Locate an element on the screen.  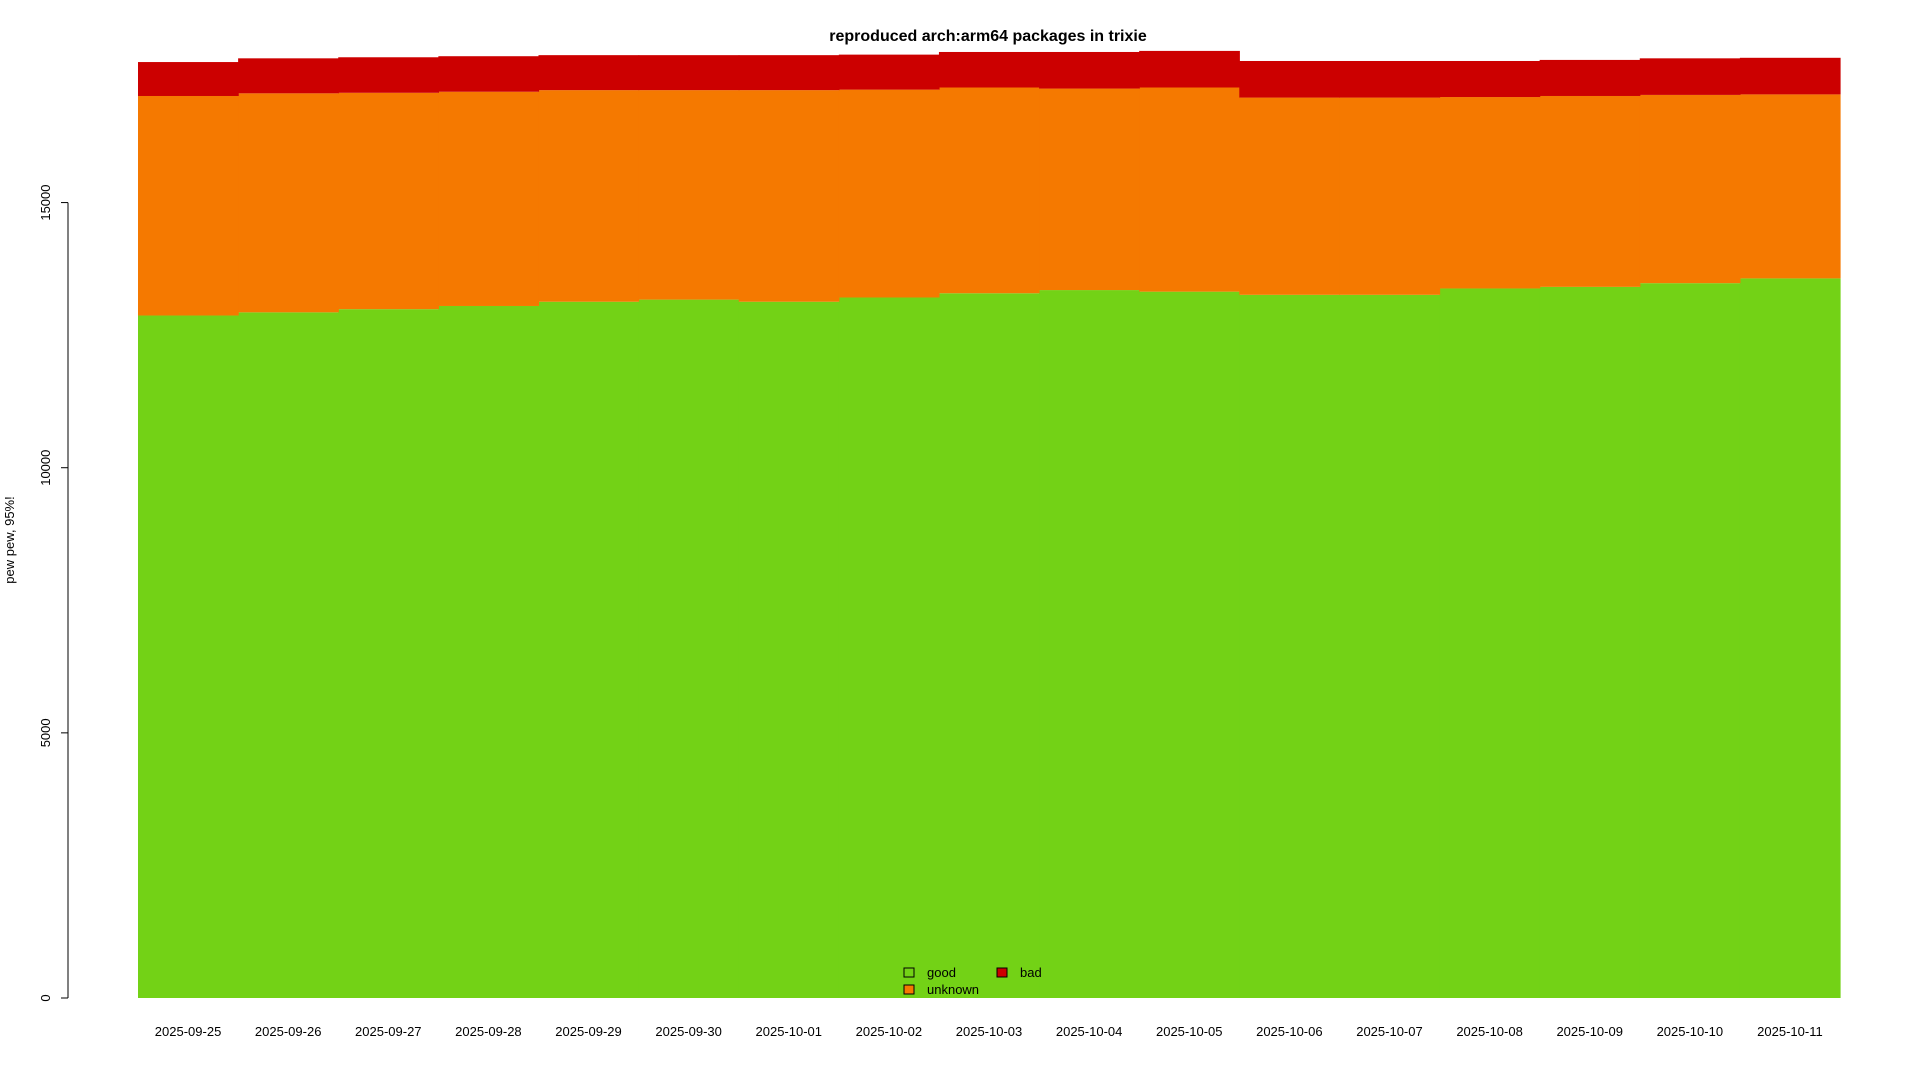
x-tick-label-2025-10-03: 2025-10-03 is located at coordinates (989, 1031).